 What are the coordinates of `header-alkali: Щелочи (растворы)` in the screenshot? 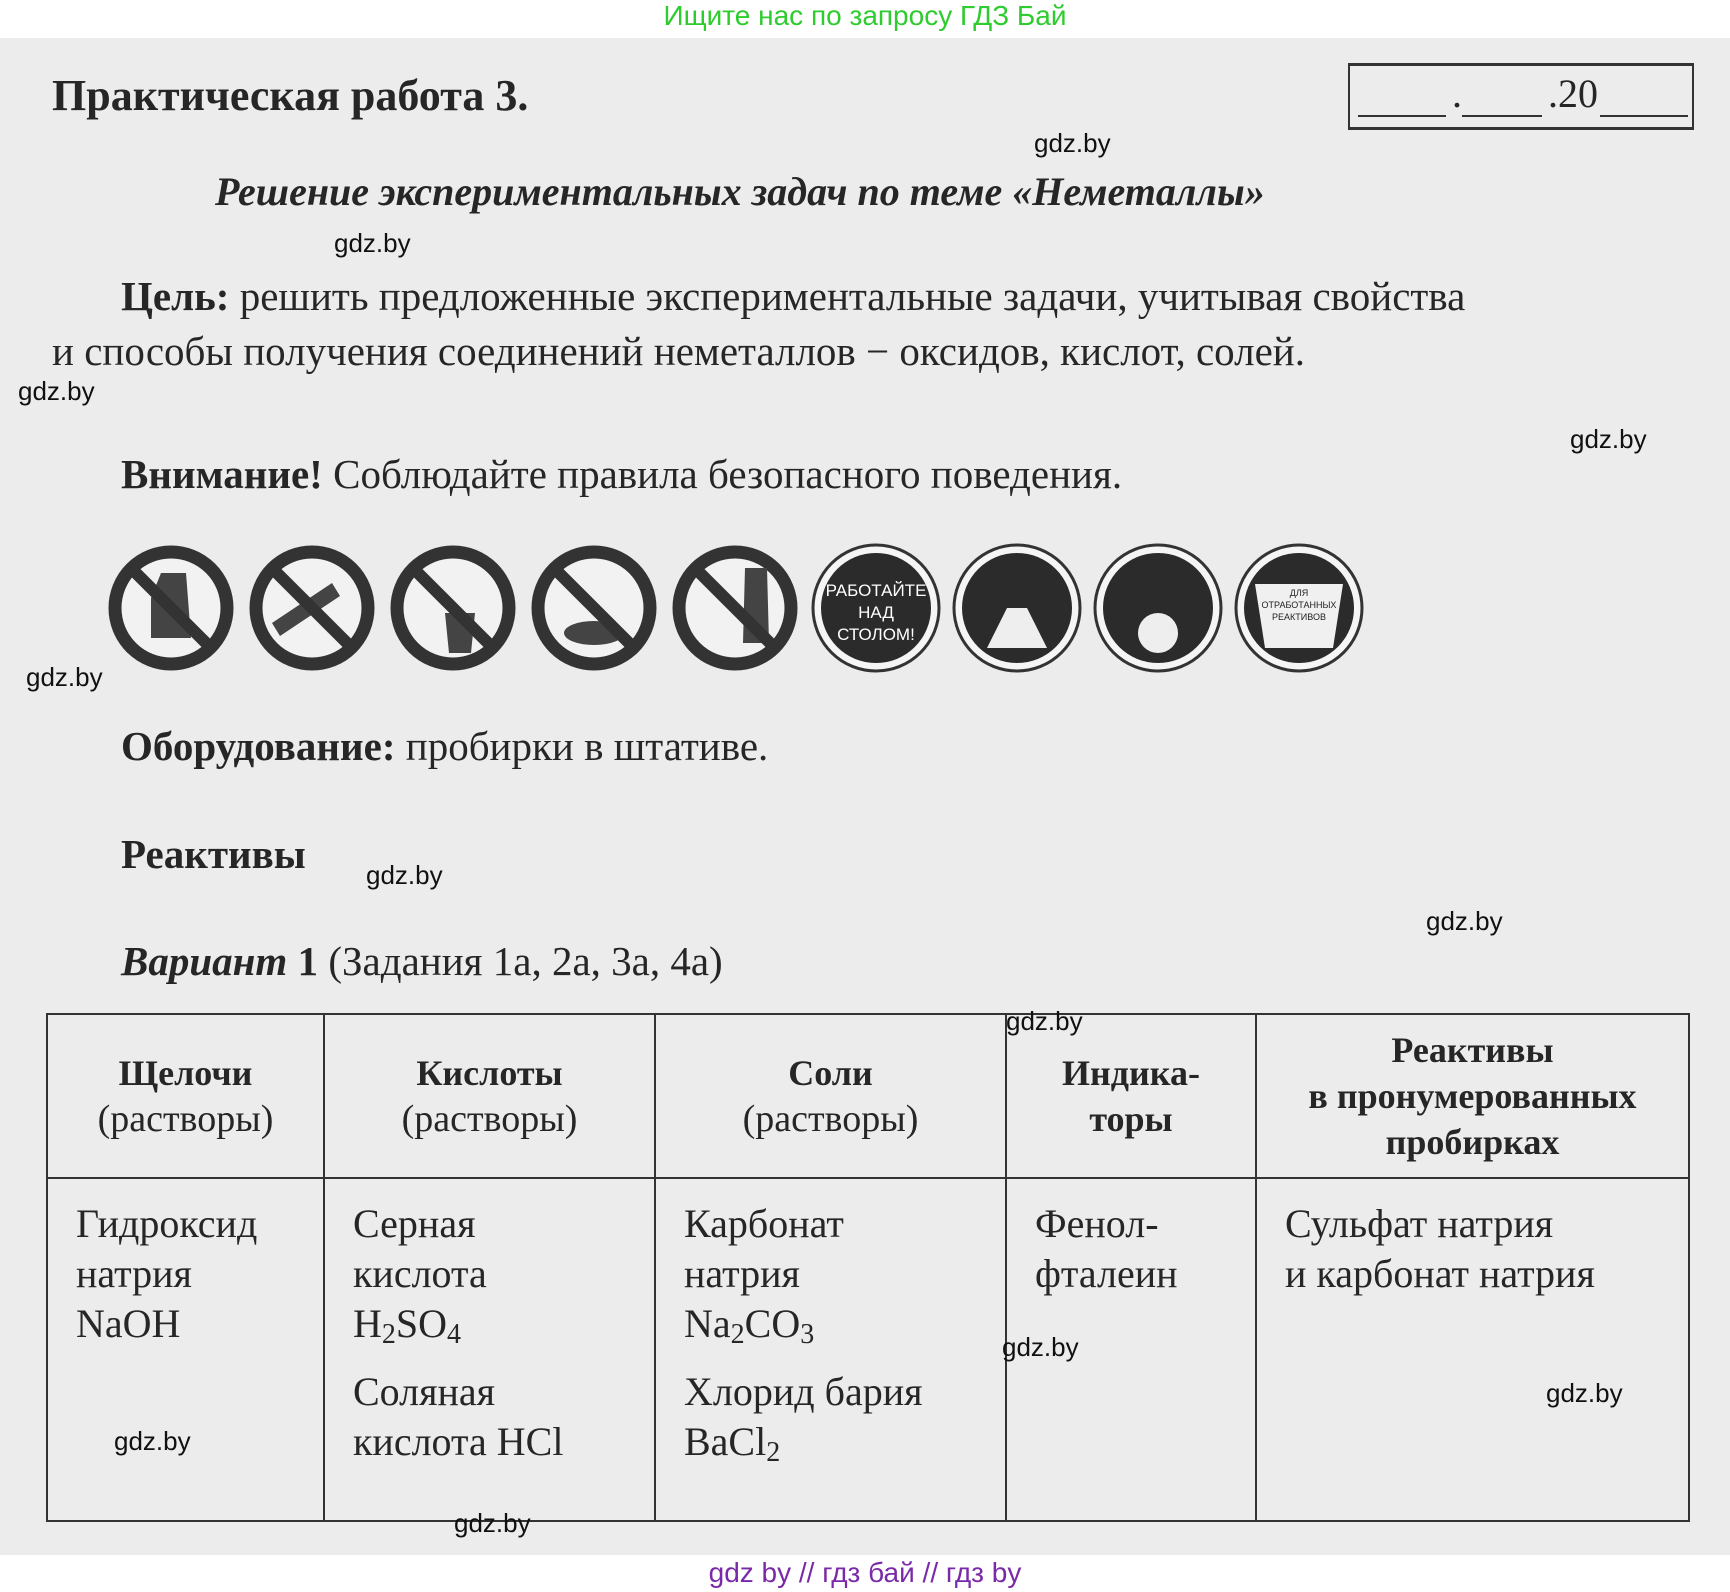 It's located at (185, 1096).